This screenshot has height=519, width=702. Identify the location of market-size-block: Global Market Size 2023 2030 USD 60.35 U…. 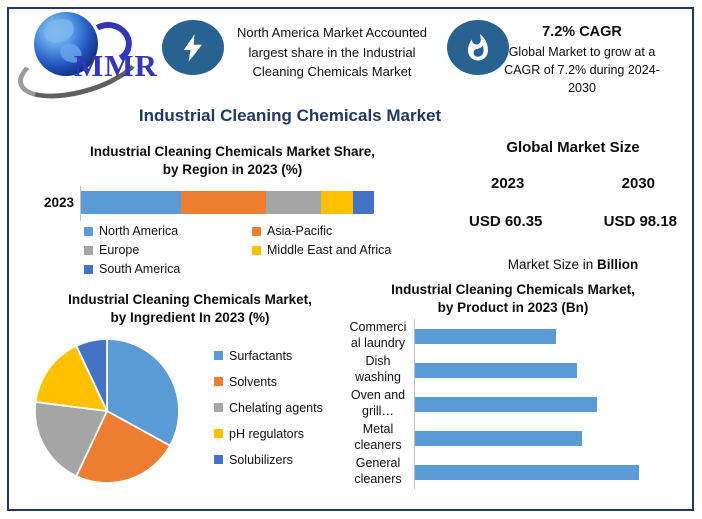
(573, 205).